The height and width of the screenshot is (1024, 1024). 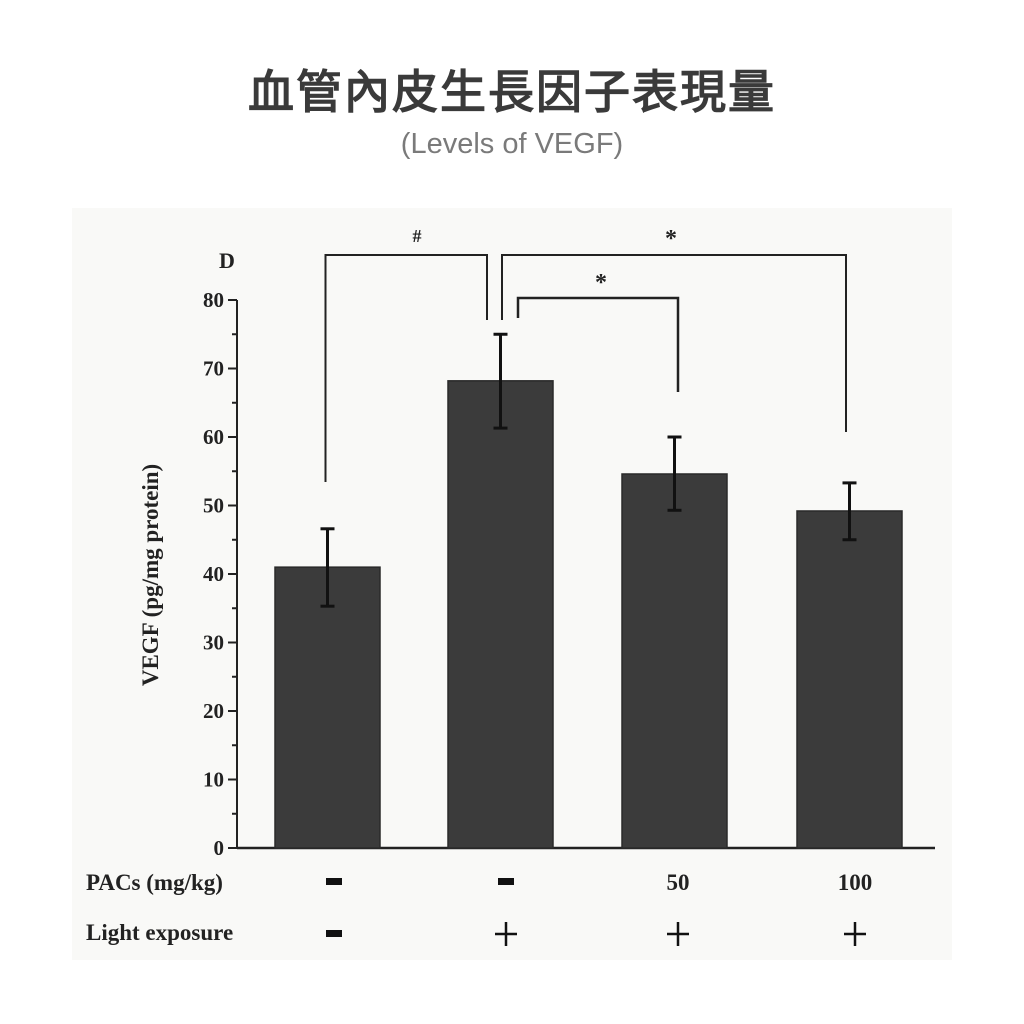 I want to click on pacs-value: 100, so click(x=855, y=882).